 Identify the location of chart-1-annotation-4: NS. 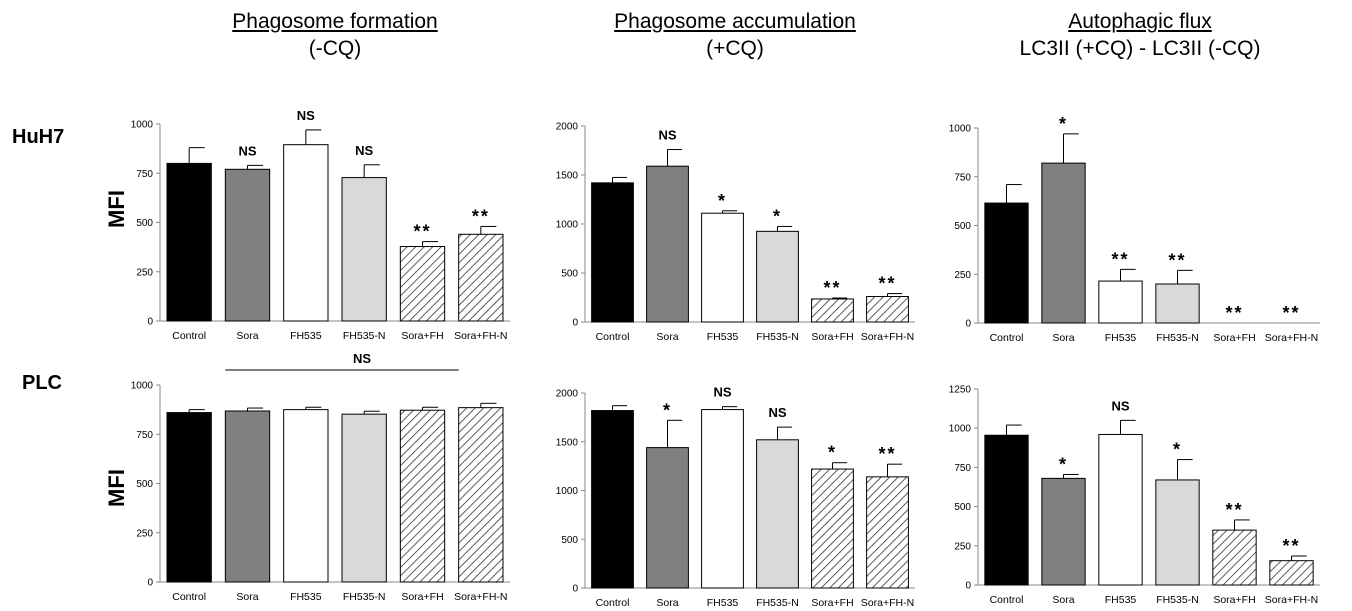
(364, 150).